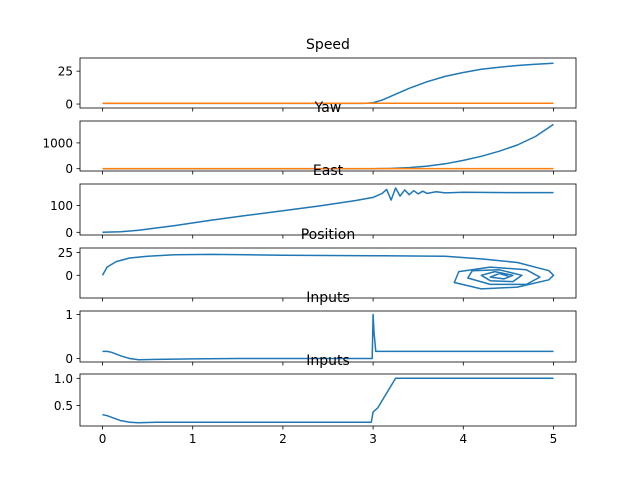 This screenshot has width=640, height=480. I want to click on x-tick-label: 2, so click(283, 439).